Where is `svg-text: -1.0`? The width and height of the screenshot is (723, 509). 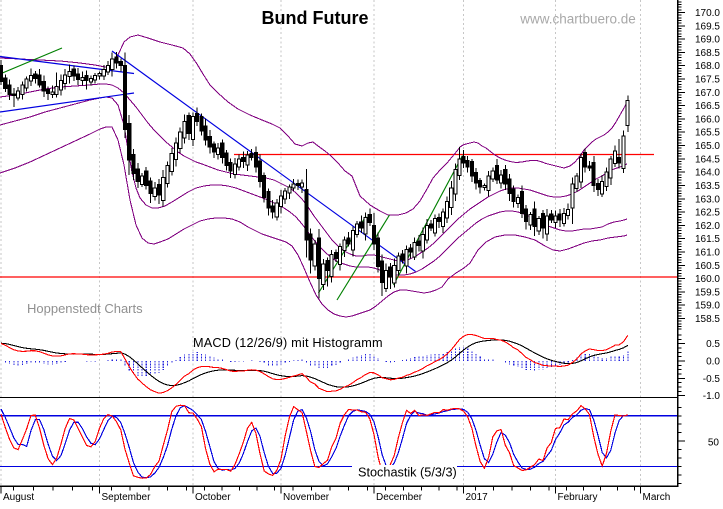 svg-text: -1.0 is located at coordinates (712, 396).